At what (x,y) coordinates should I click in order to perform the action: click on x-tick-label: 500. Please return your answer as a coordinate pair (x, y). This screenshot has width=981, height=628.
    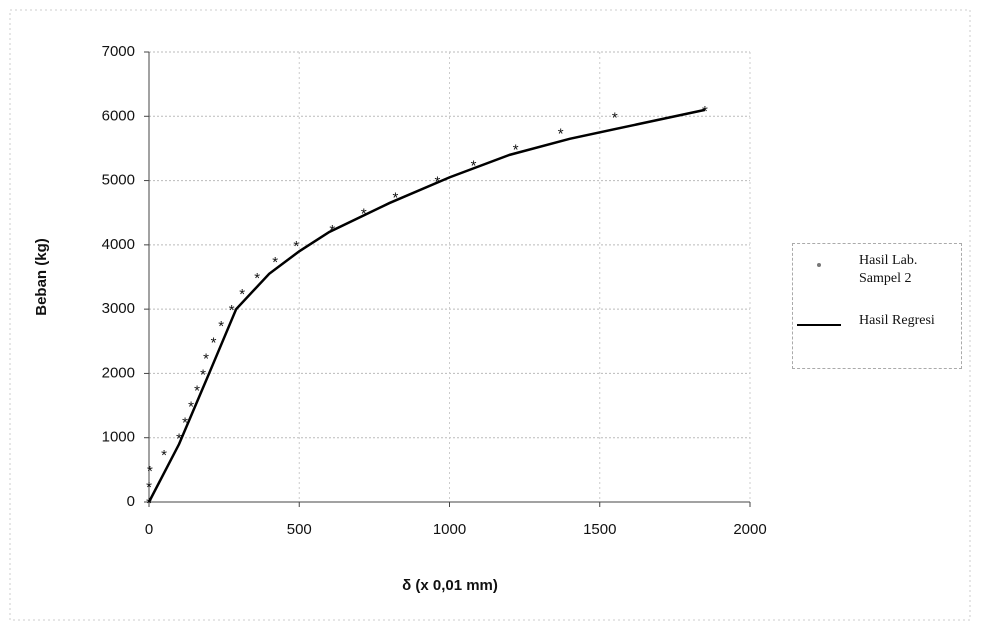
    Looking at the image, I should click on (299, 529).